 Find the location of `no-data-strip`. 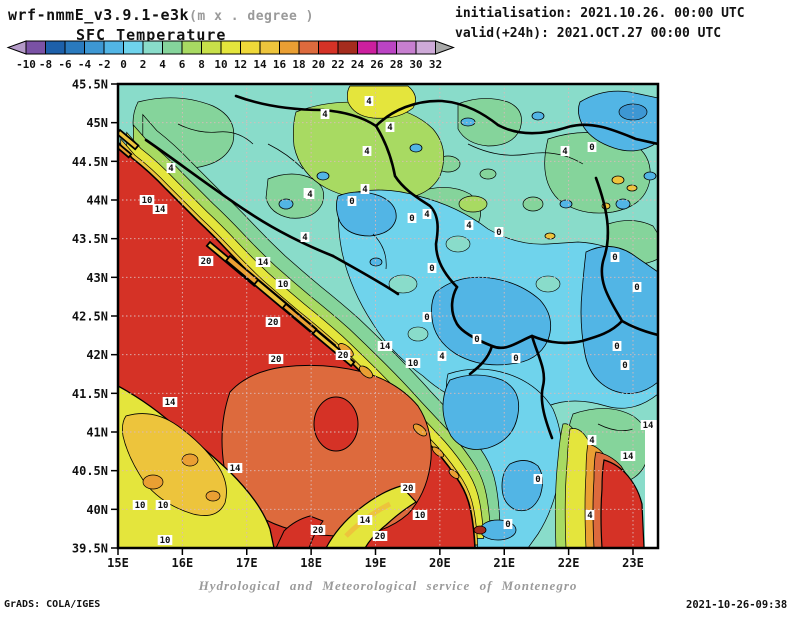

no-data-strip is located at coordinates (651, 484).